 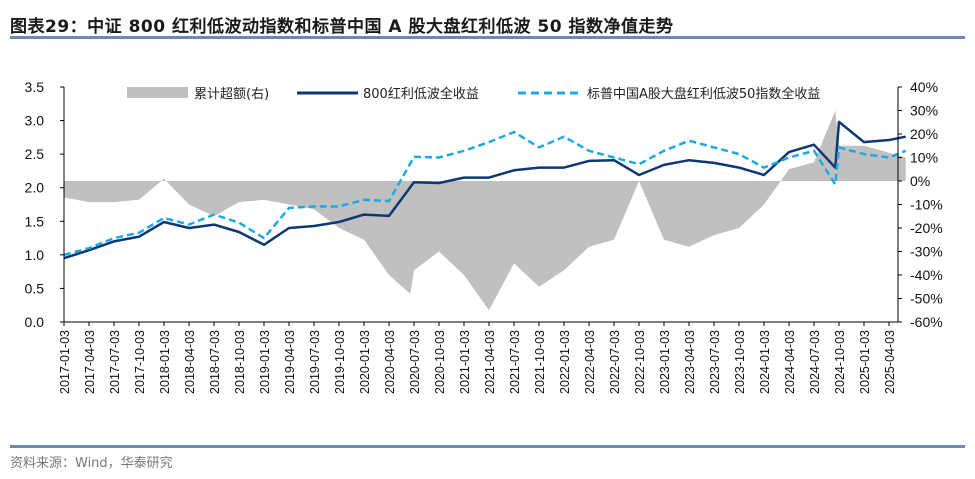 What do you see at coordinates (390, 362) in the screenshot?
I see `x-tick-label: 2020-04-03` at bounding box center [390, 362].